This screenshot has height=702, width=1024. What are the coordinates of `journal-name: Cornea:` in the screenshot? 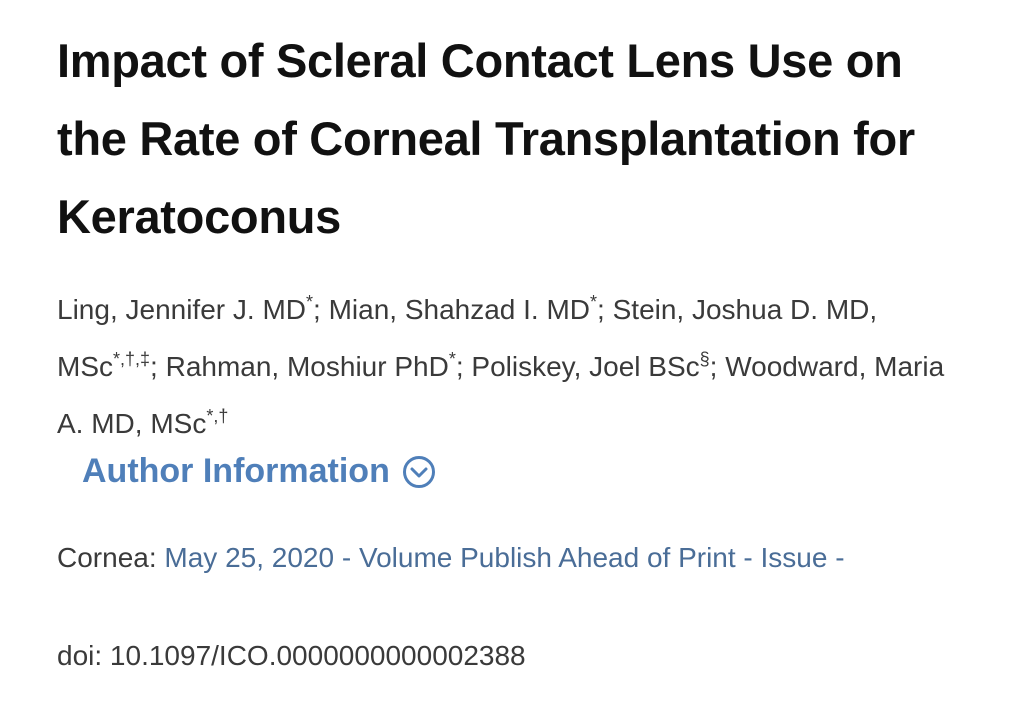 It's located at (107, 557).